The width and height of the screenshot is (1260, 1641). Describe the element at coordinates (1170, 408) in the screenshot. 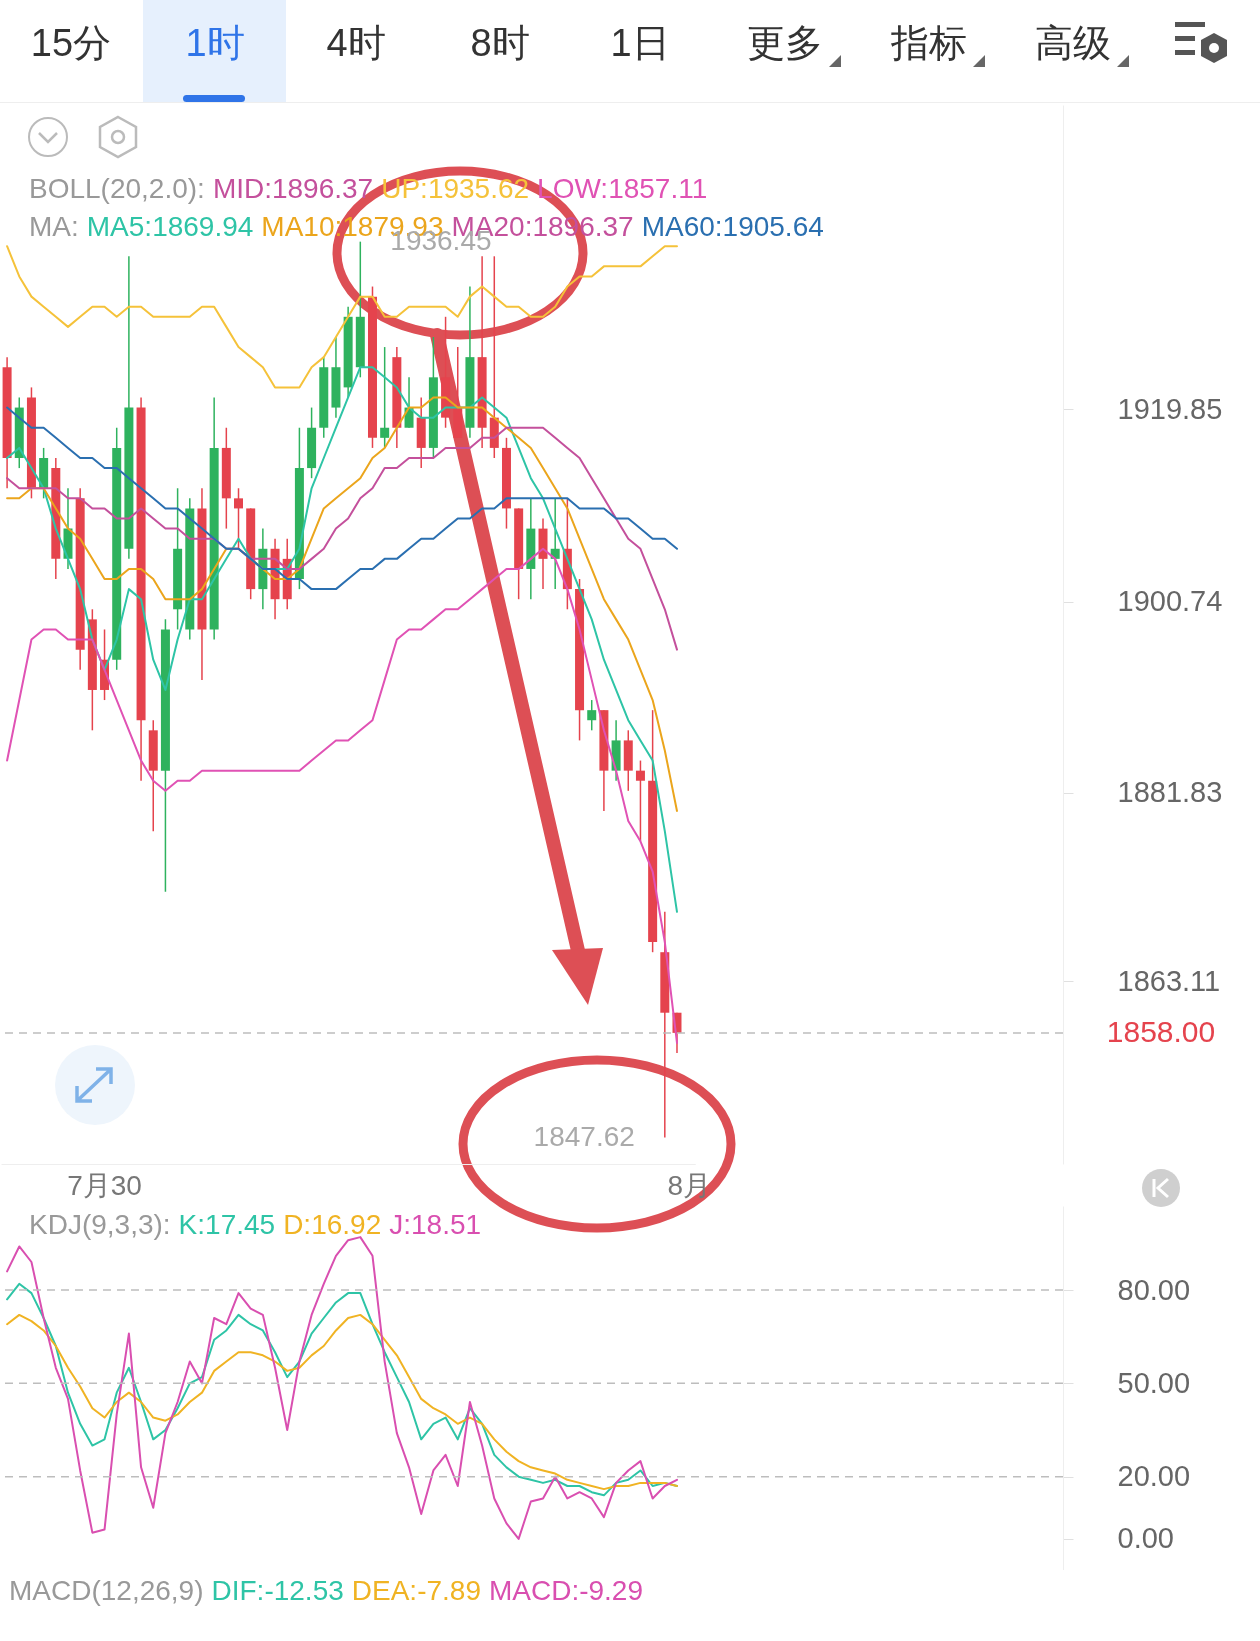

I see `y-tick-label: 1919.85` at that location.